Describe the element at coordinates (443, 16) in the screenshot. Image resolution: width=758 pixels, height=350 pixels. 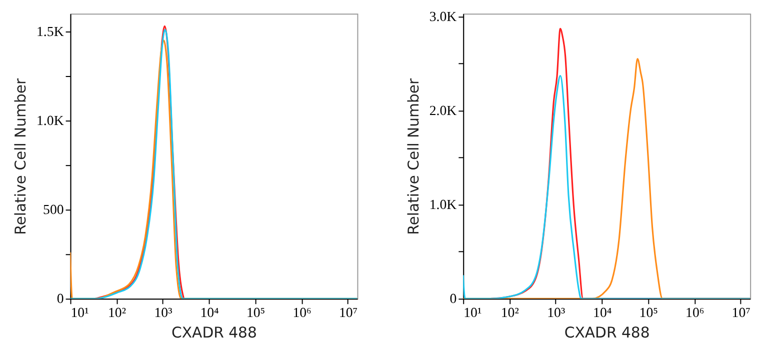
I see `y-tick-label: 3.0K` at that location.